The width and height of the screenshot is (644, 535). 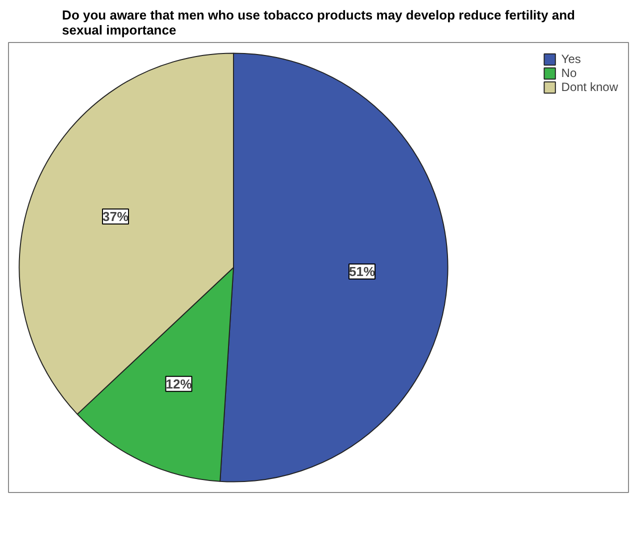 What do you see at coordinates (569, 73) in the screenshot?
I see `legend-label: No` at bounding box center [569, 73].